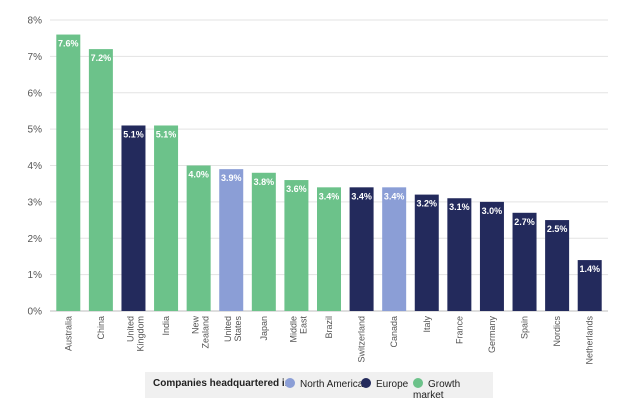  I want to click on x-tick-label: China, so click(101, 328).